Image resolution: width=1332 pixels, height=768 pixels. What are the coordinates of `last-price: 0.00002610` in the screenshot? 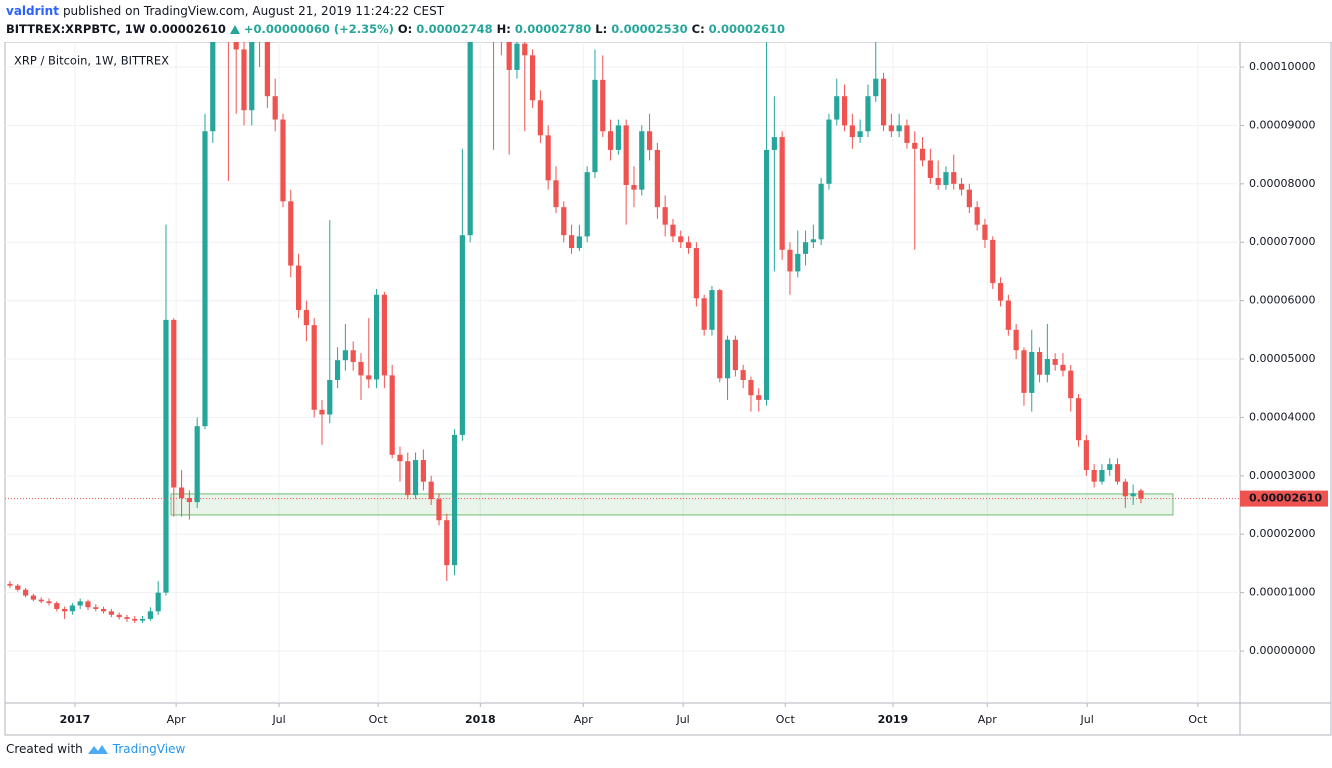 It's located at (187, 29).